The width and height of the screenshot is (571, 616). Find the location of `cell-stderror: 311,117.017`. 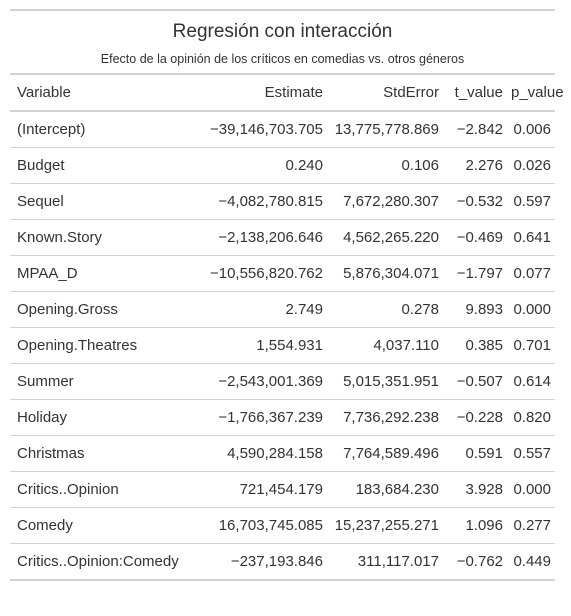

cell-stderror: 311,117.017 is located at coordinates (385, 562).